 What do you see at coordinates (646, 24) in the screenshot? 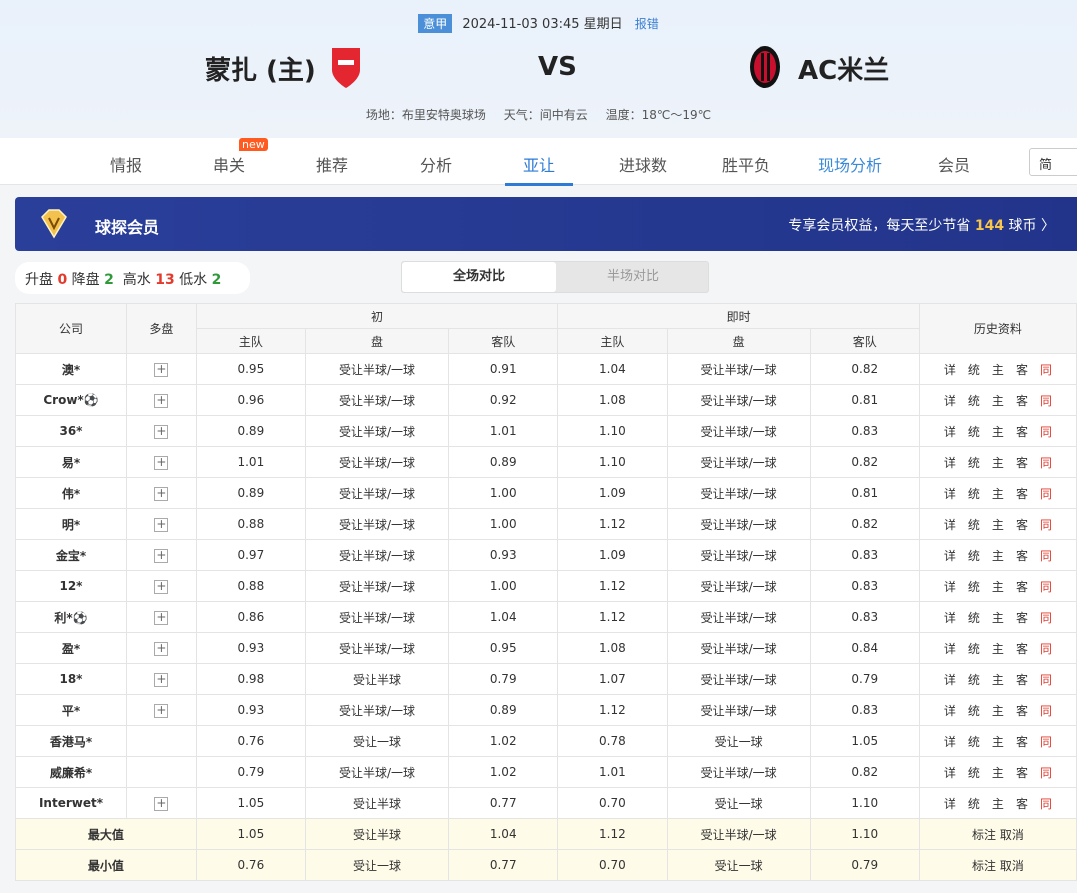
I see `report-error-link: 报错` at bounding box center [646, 24].